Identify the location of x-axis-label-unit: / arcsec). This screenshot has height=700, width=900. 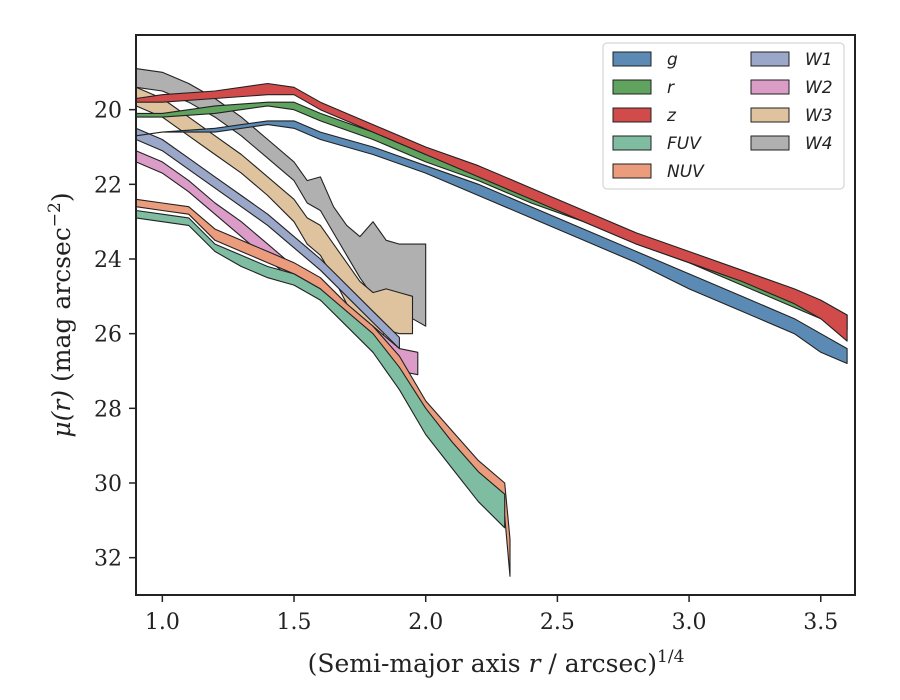
(598, 663).